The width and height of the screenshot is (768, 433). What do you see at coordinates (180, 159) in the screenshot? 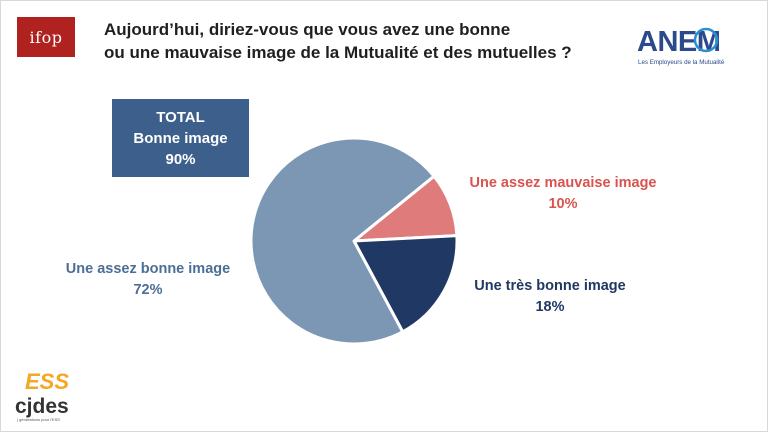
I see `total-value: 90%` at bounding box center [180, 159].